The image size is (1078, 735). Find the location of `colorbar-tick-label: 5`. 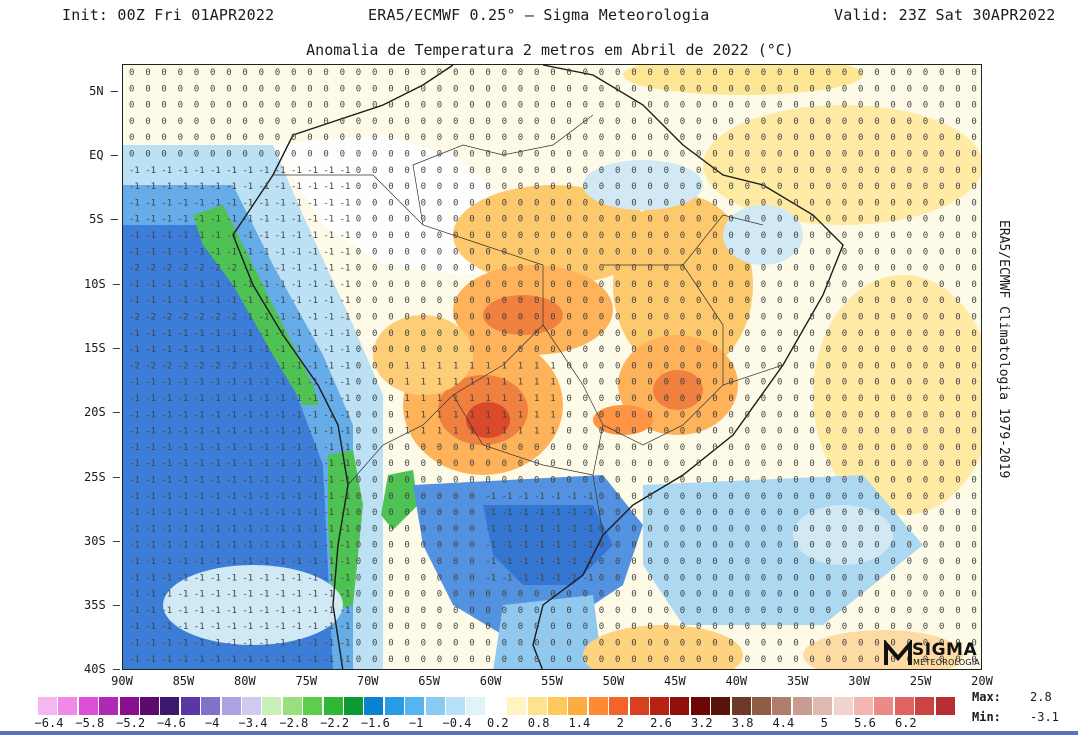

colorbar-tick-label: 5 is located at coordinates (824, 723).